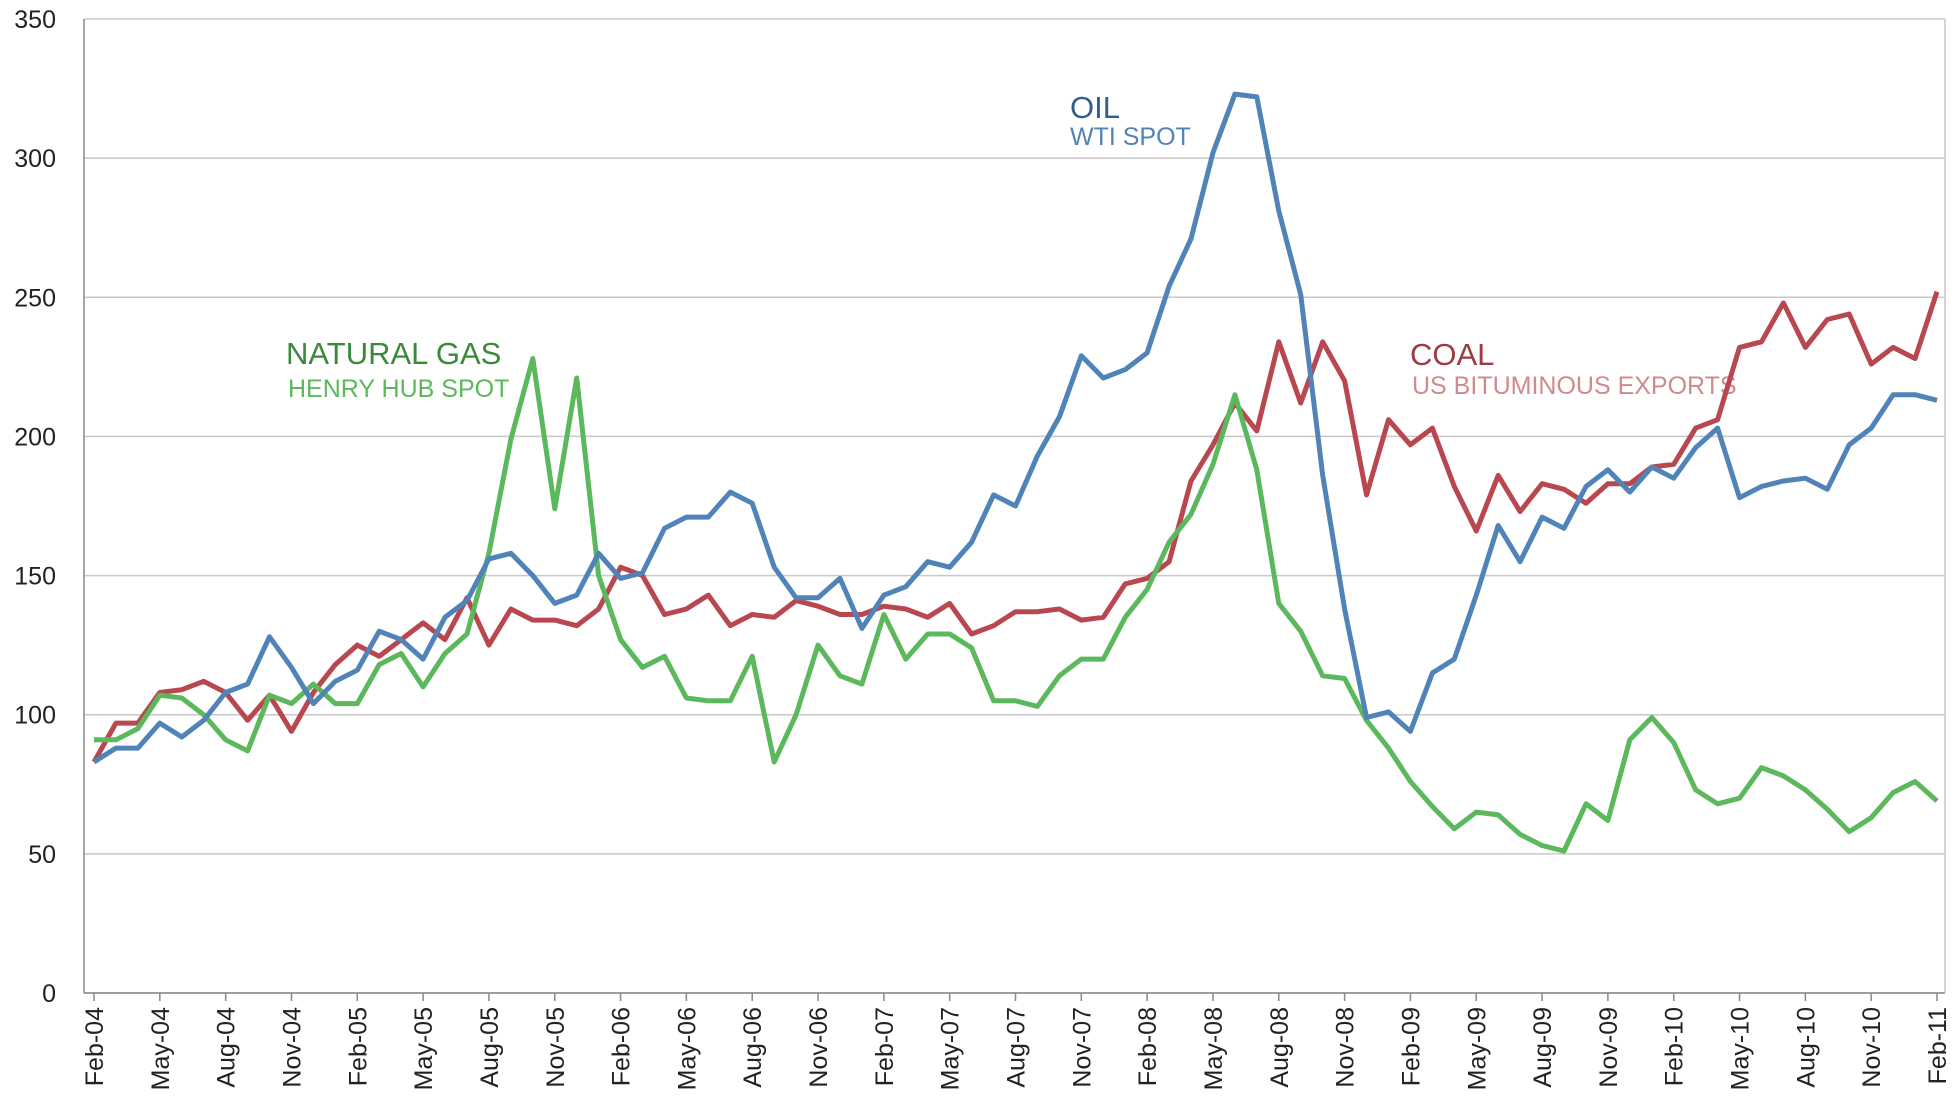 This screenshot has width=1956, height=1110. Describe the element at coordinates (398, 389) in the screenshot. I see `gas-sublabel: HENRY HUB SPOT` at that location.